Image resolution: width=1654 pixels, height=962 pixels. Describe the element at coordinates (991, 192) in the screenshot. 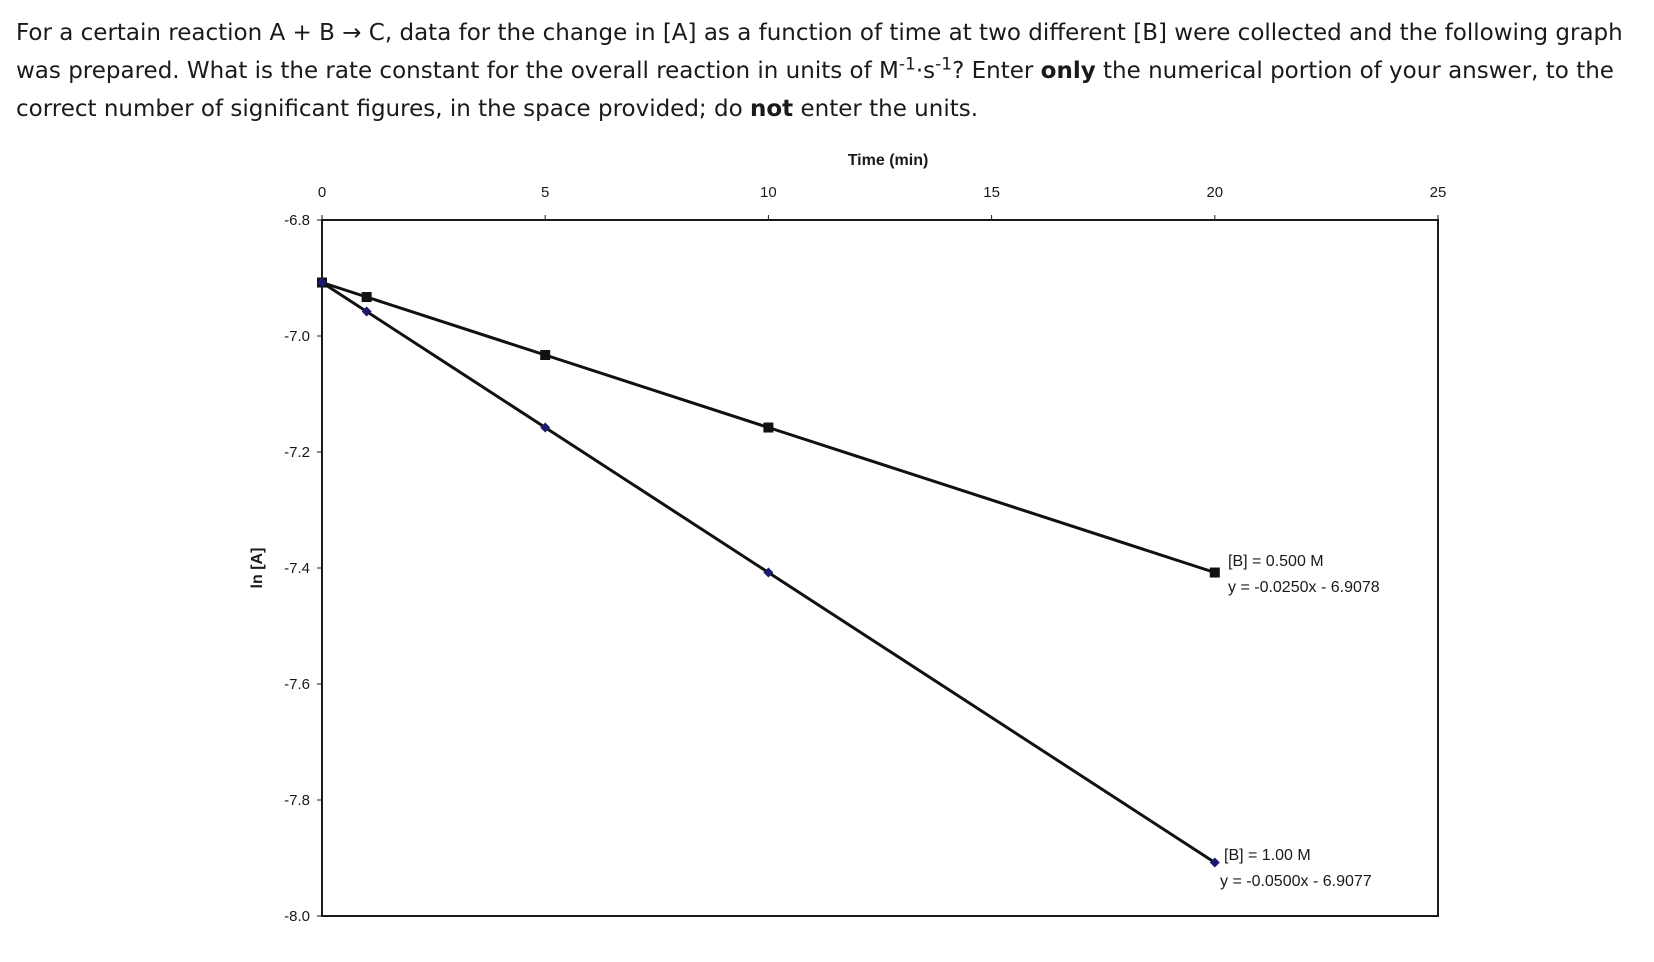

I see `x-tick-label: 15` at that location.